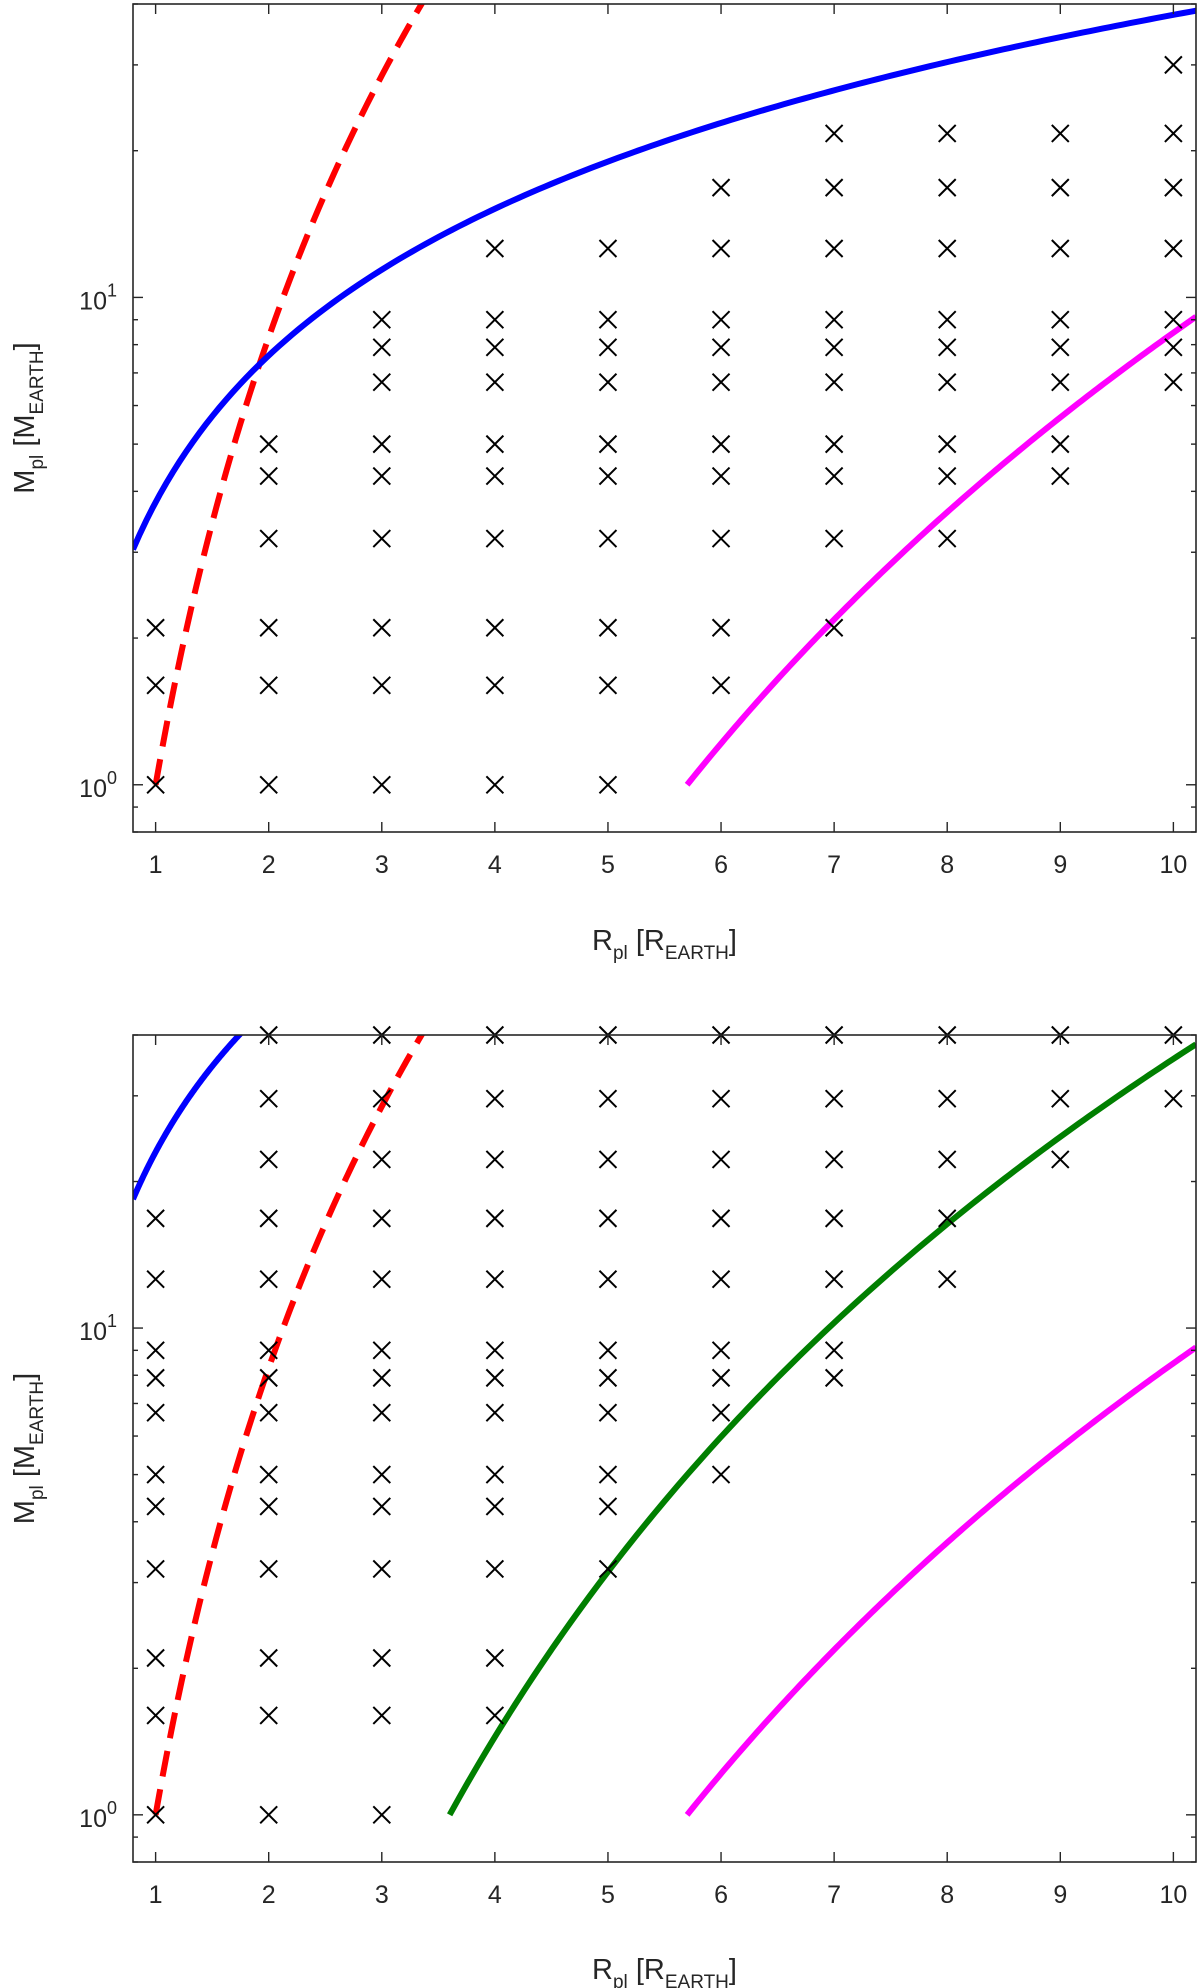  What do you see at coordinates (940, 1580) in the screenshot?
I see `curve-magenta` at bounding box center [940, 1580].